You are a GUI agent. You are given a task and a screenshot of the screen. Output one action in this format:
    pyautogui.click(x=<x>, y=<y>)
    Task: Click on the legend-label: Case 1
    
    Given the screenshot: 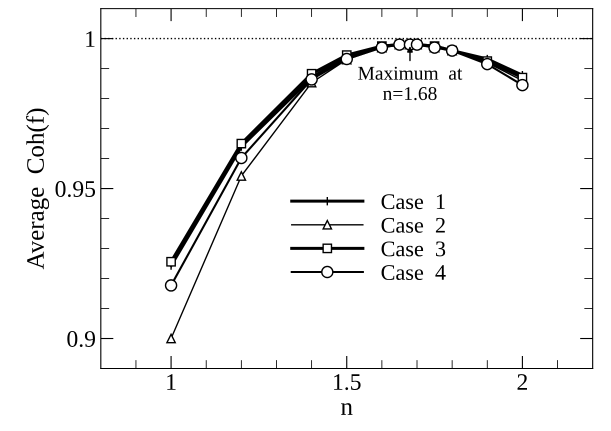 What is the action you would take?
    pyautogui.click(x=413, y=202)
    